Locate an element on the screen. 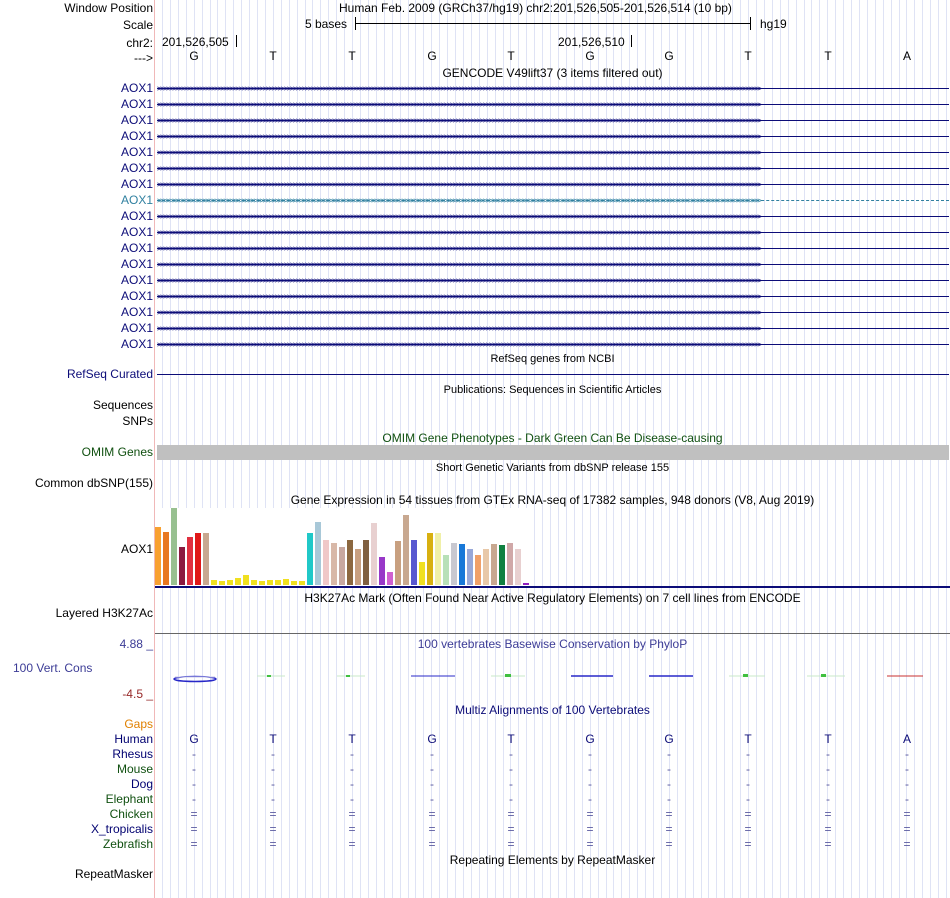  conservation-plot is located at coordinates (552, 677).